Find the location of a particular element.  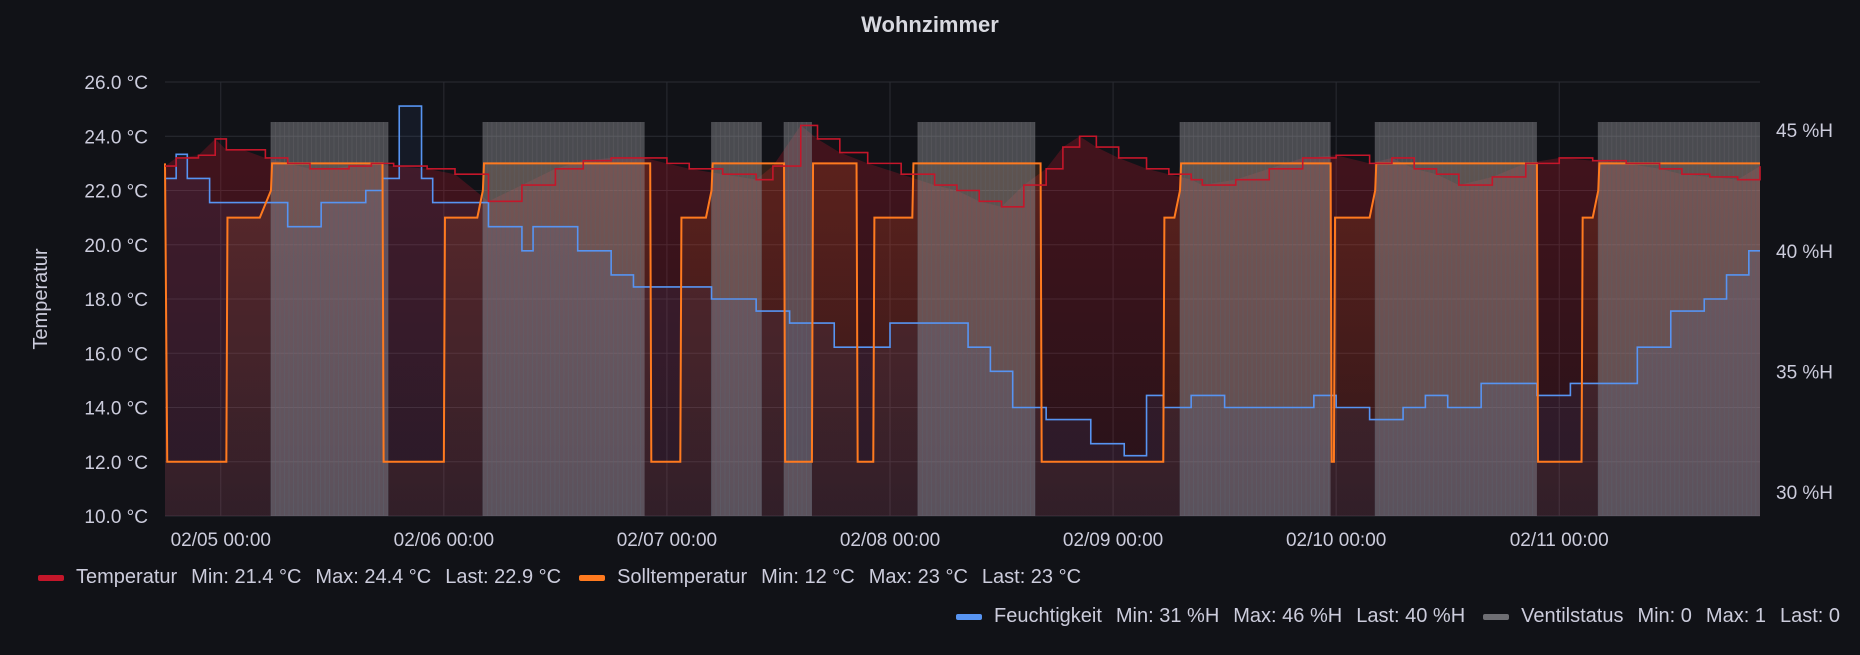

legend-min-solltemperatur: Min: 12 °C is located at coordinates (808, 577).